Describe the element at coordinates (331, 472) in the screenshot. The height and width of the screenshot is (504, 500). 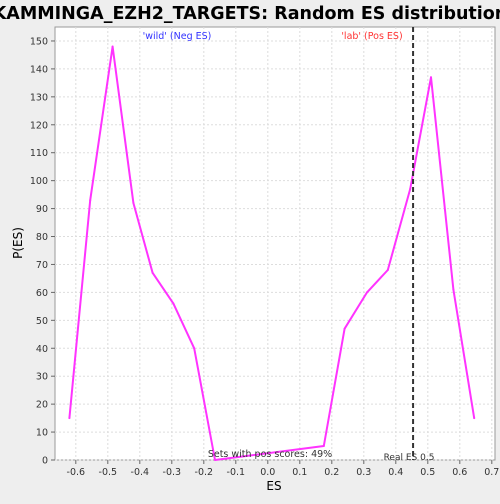
I see `x-tick-label: 0.2` at that location.